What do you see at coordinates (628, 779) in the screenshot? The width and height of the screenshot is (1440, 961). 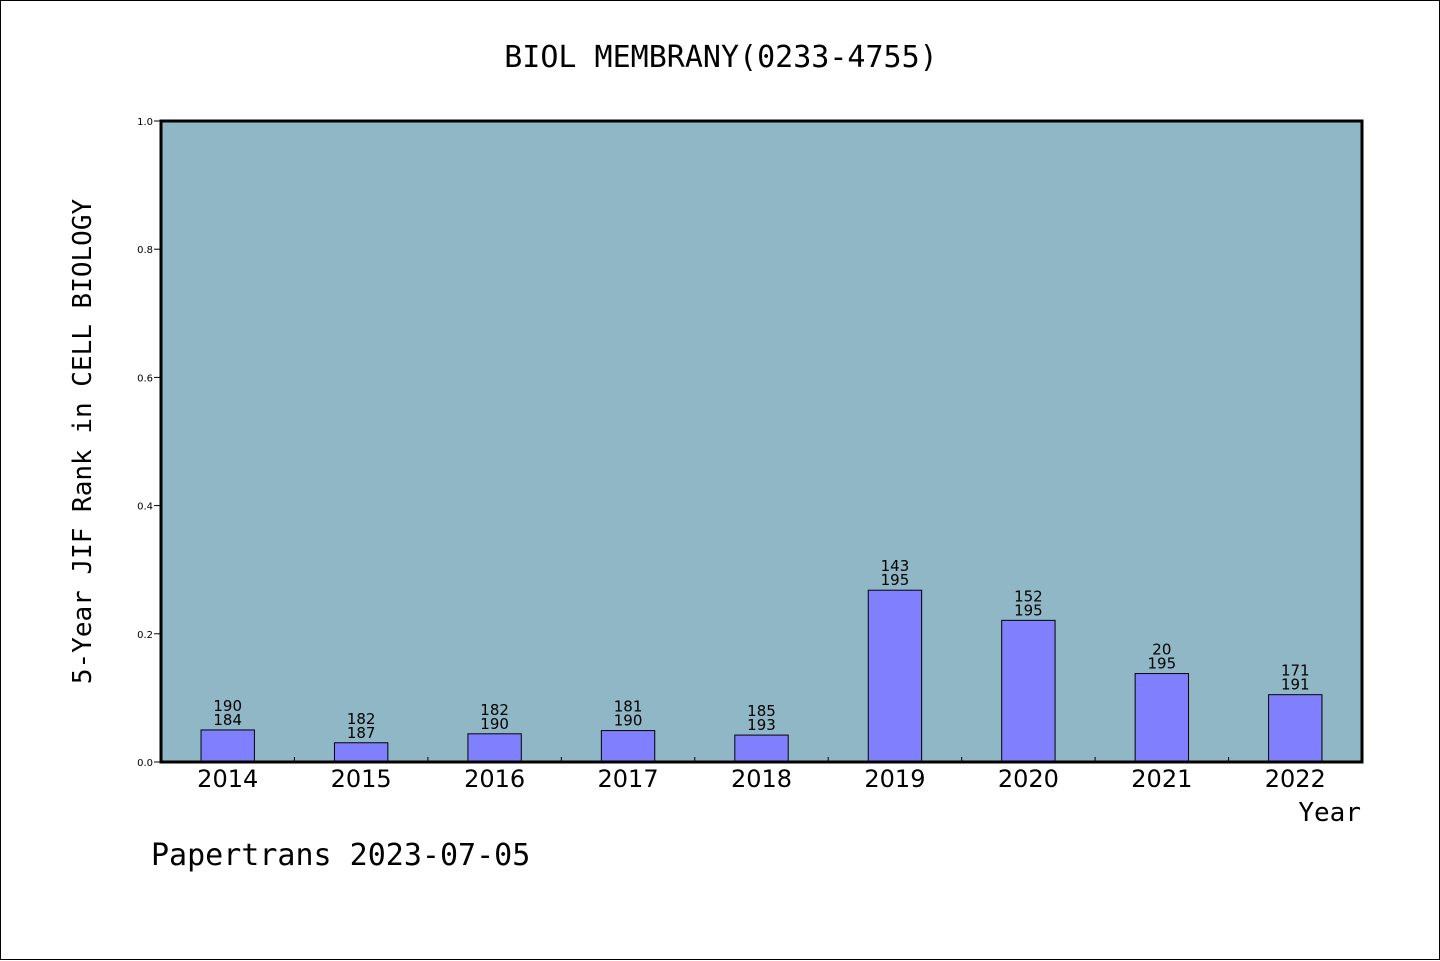 I see `x-tick-label: 2017` at bounding box center [628, 779].